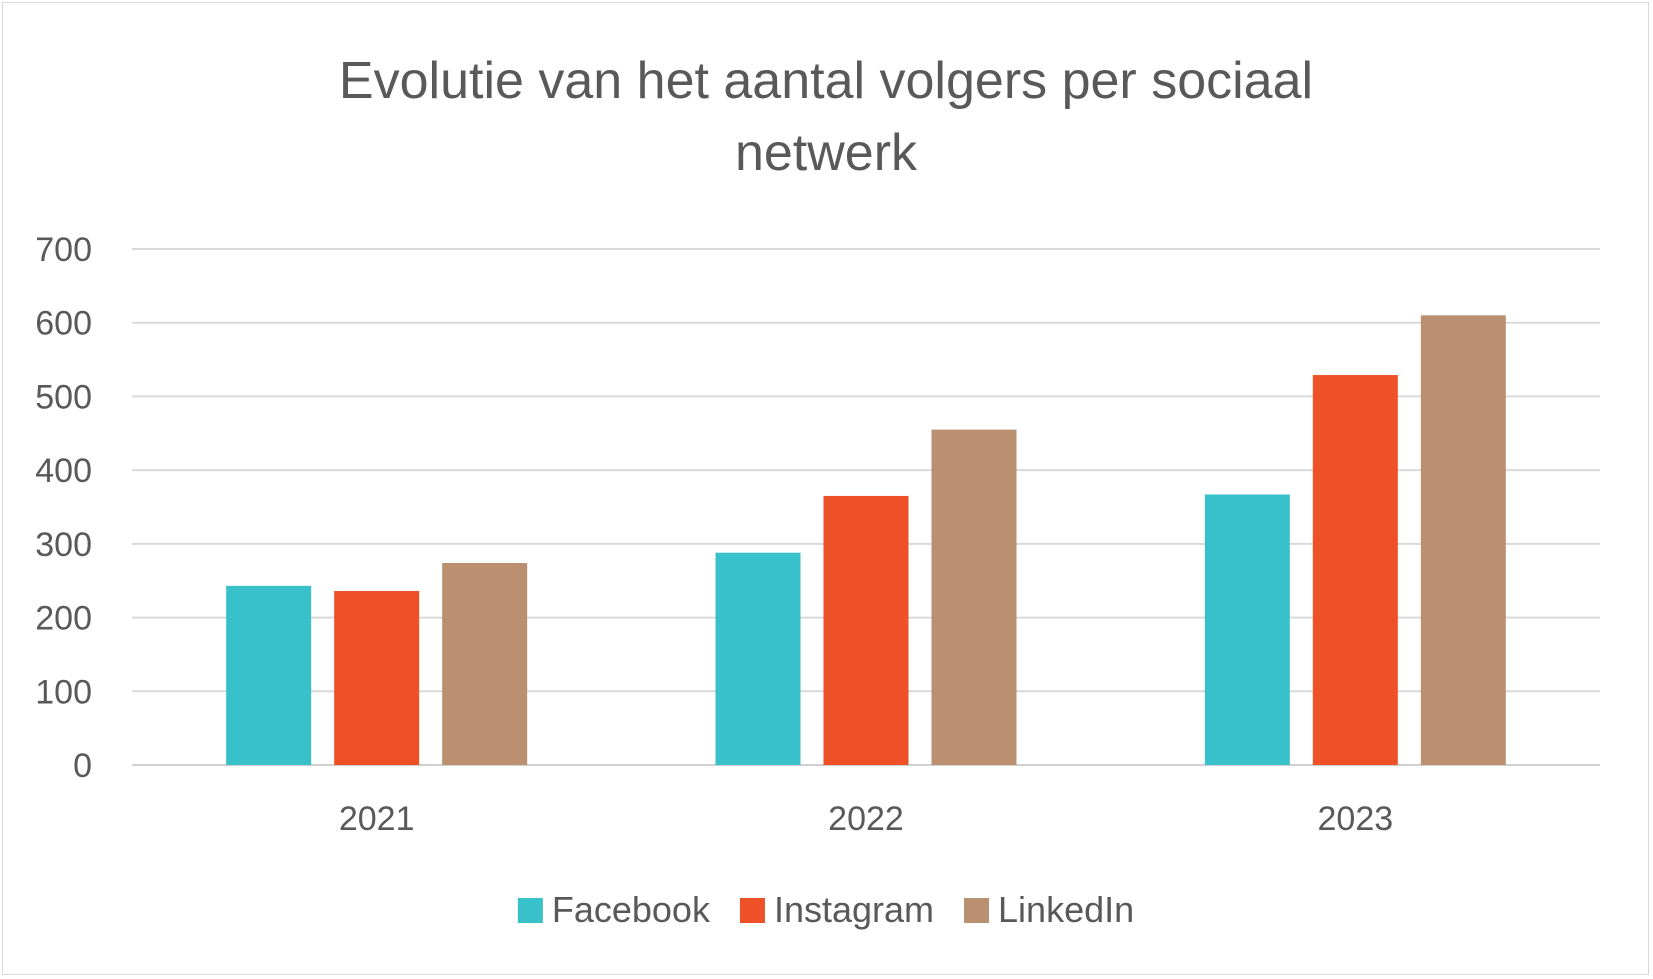 This screenshot has width=1653, height=979. What do you see at coordinates (1355, 570) in the screenshot?
I see `bar-instagram-2023` at bounding box center [1355, 570].